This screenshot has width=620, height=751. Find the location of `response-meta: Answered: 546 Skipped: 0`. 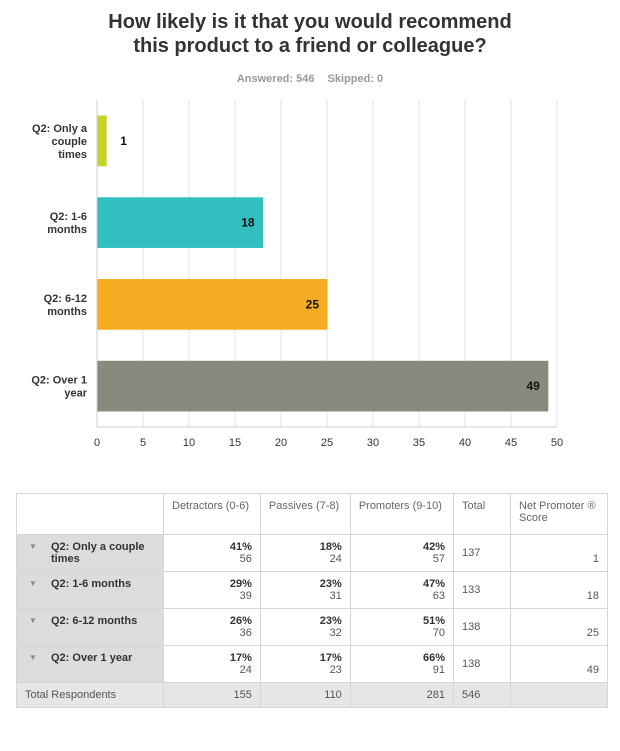

response-meta: Answered: 546 Skipped: 0 is located at coordinates (310, 79).